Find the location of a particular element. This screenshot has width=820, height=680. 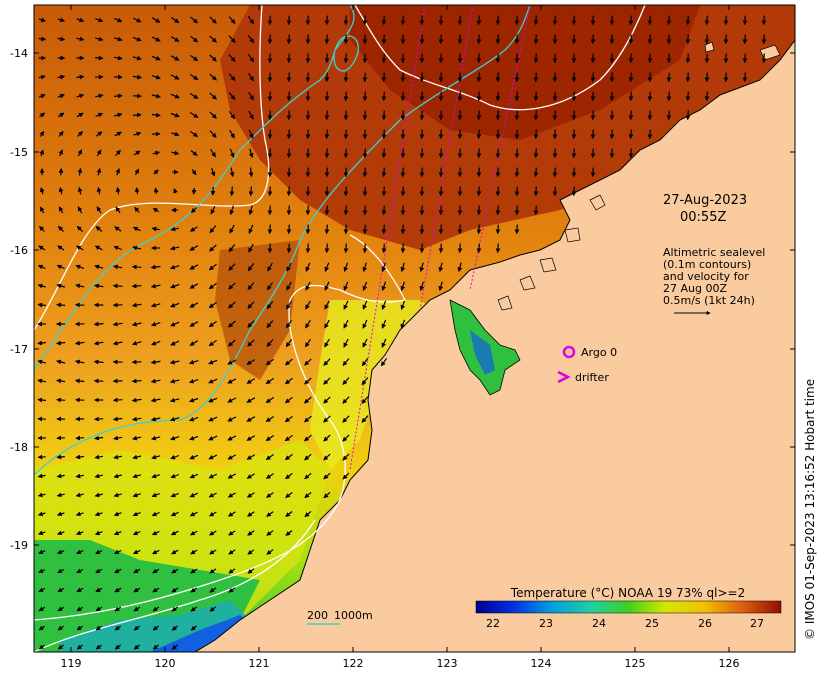

lon-tick-label: 124 is located at coordinates (541, 663).